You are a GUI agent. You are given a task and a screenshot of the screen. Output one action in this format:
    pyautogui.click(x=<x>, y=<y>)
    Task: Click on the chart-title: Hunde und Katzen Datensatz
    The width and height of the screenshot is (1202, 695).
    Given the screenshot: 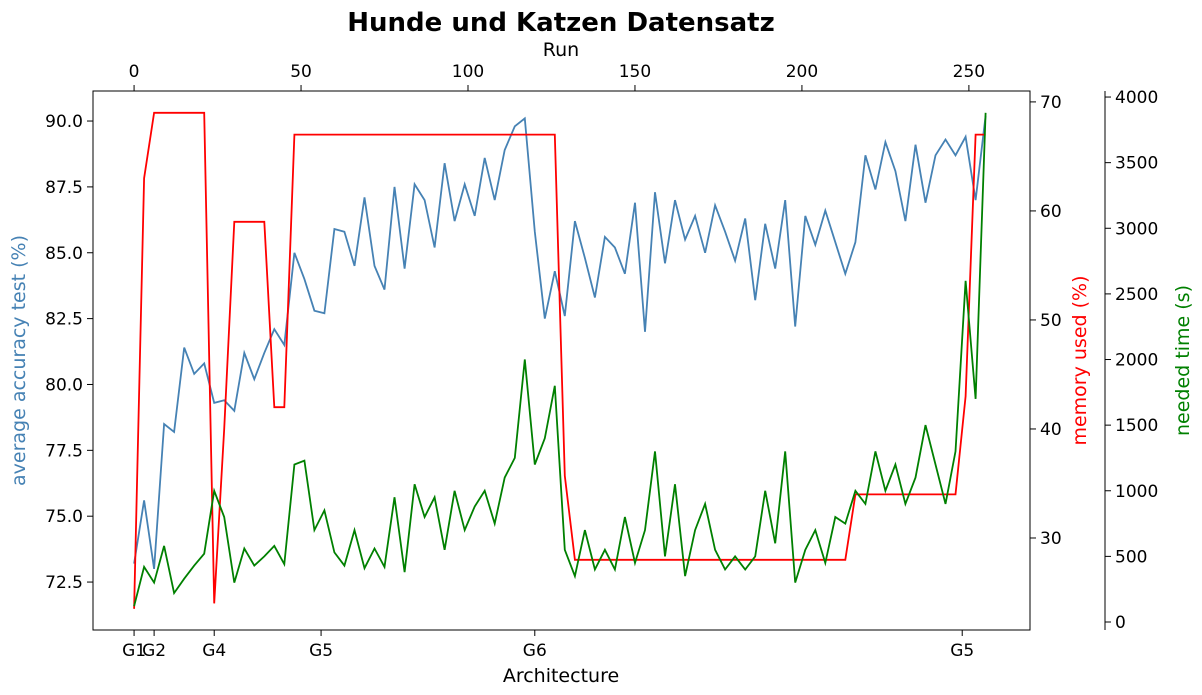 What is the action you would take?
    pyautogui.click(x=561, y=23)
    